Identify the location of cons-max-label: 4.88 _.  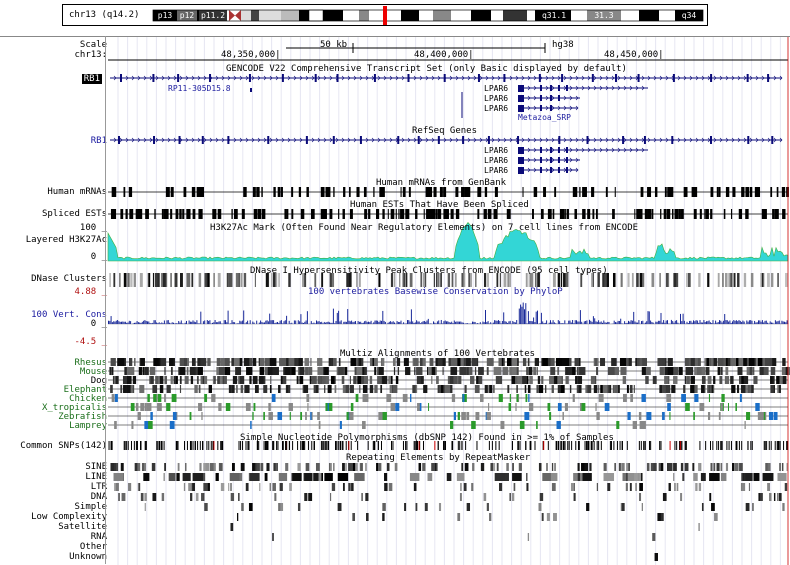
(90, 292).